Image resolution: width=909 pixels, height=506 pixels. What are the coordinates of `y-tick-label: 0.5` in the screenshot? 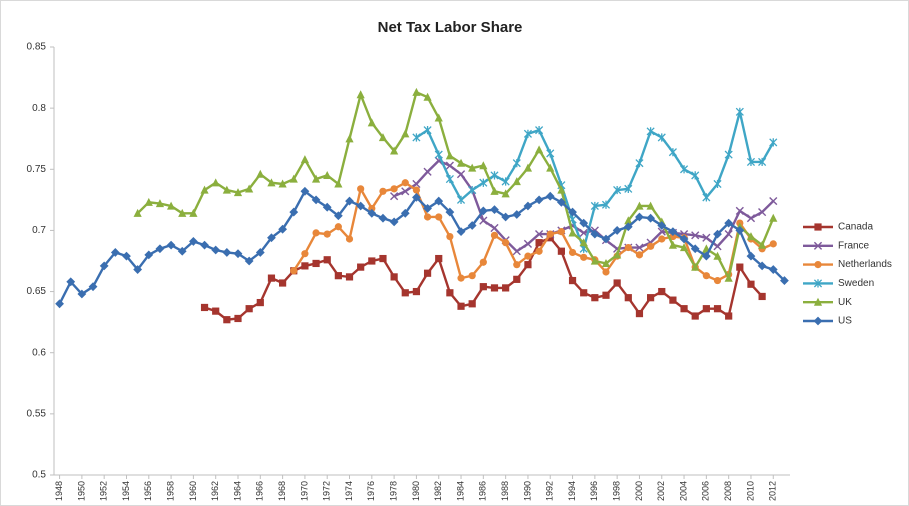 It's located at (39, 475).